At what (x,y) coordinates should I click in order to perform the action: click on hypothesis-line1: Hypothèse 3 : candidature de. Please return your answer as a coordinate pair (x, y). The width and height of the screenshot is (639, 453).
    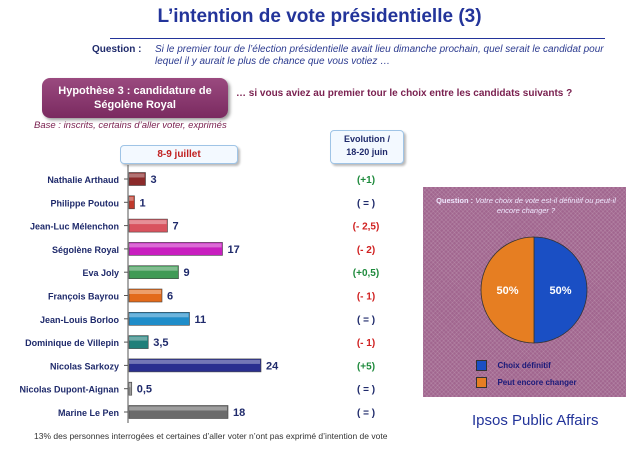
    Looking at the image, I should click on (135, 91).